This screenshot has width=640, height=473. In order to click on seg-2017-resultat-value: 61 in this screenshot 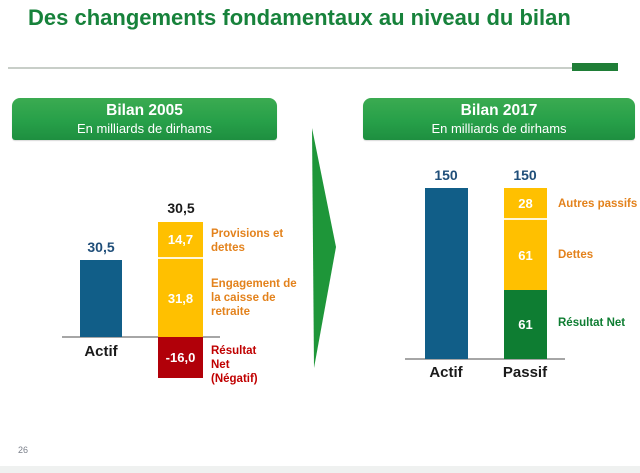, I will do `click(525, 324)`.